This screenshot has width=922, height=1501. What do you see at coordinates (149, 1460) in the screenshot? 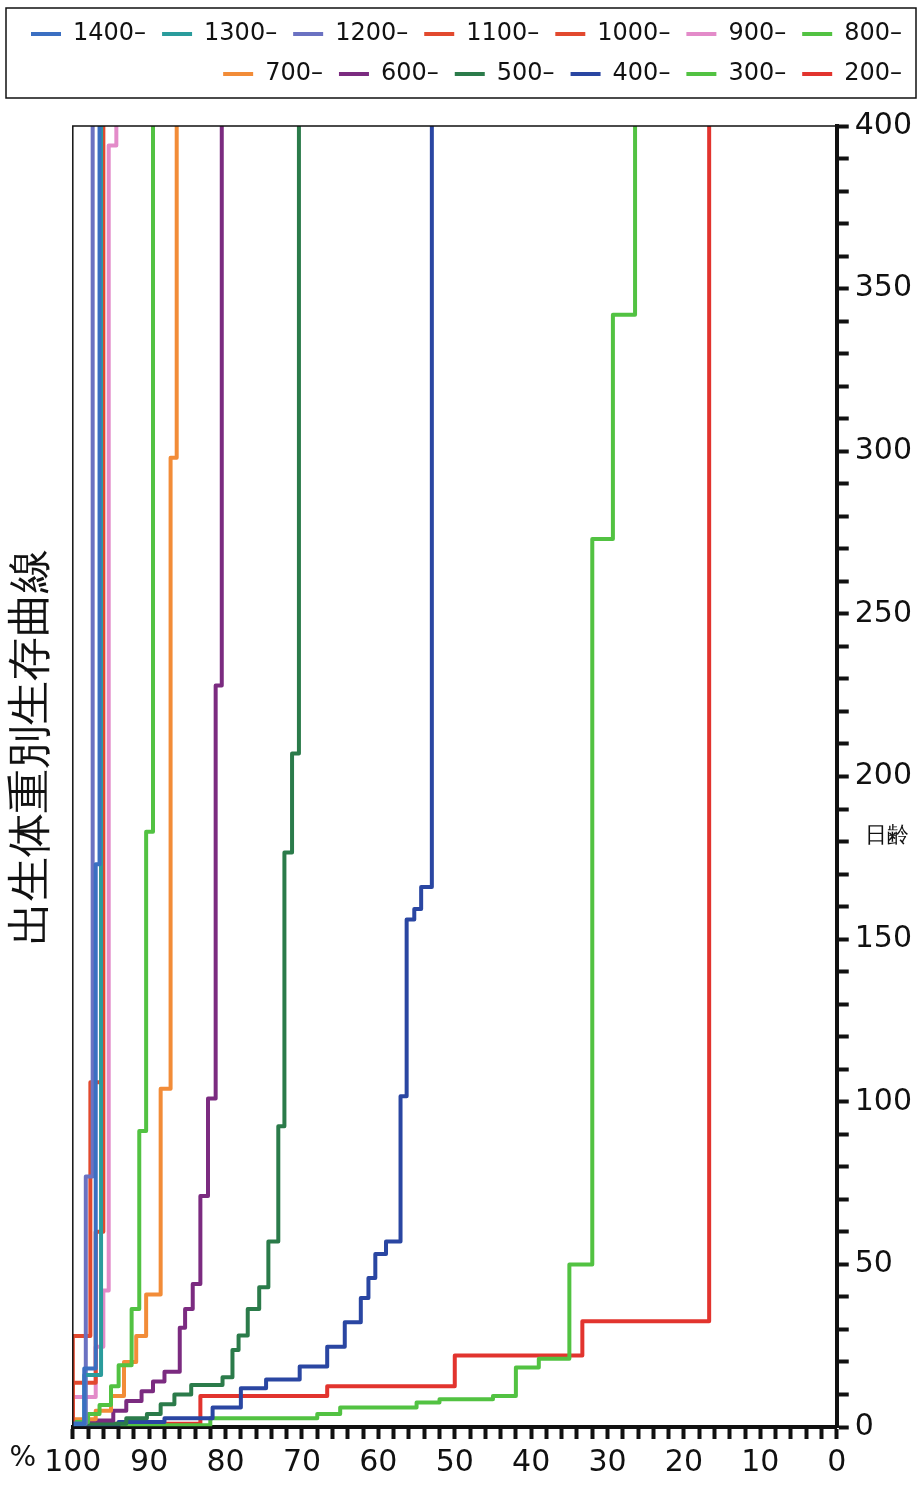
I see `x-tick-label: 90` at bounding box center [149, 1460].